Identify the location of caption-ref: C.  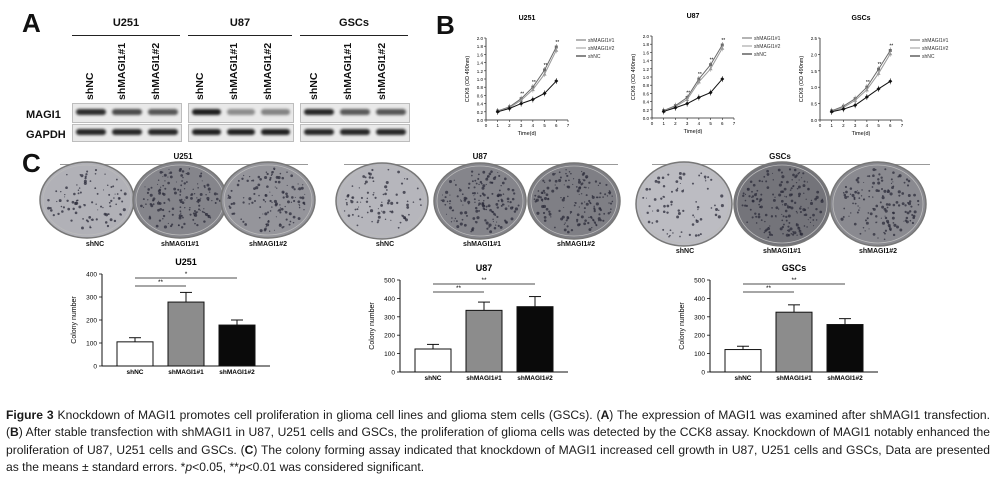
(249, 449).